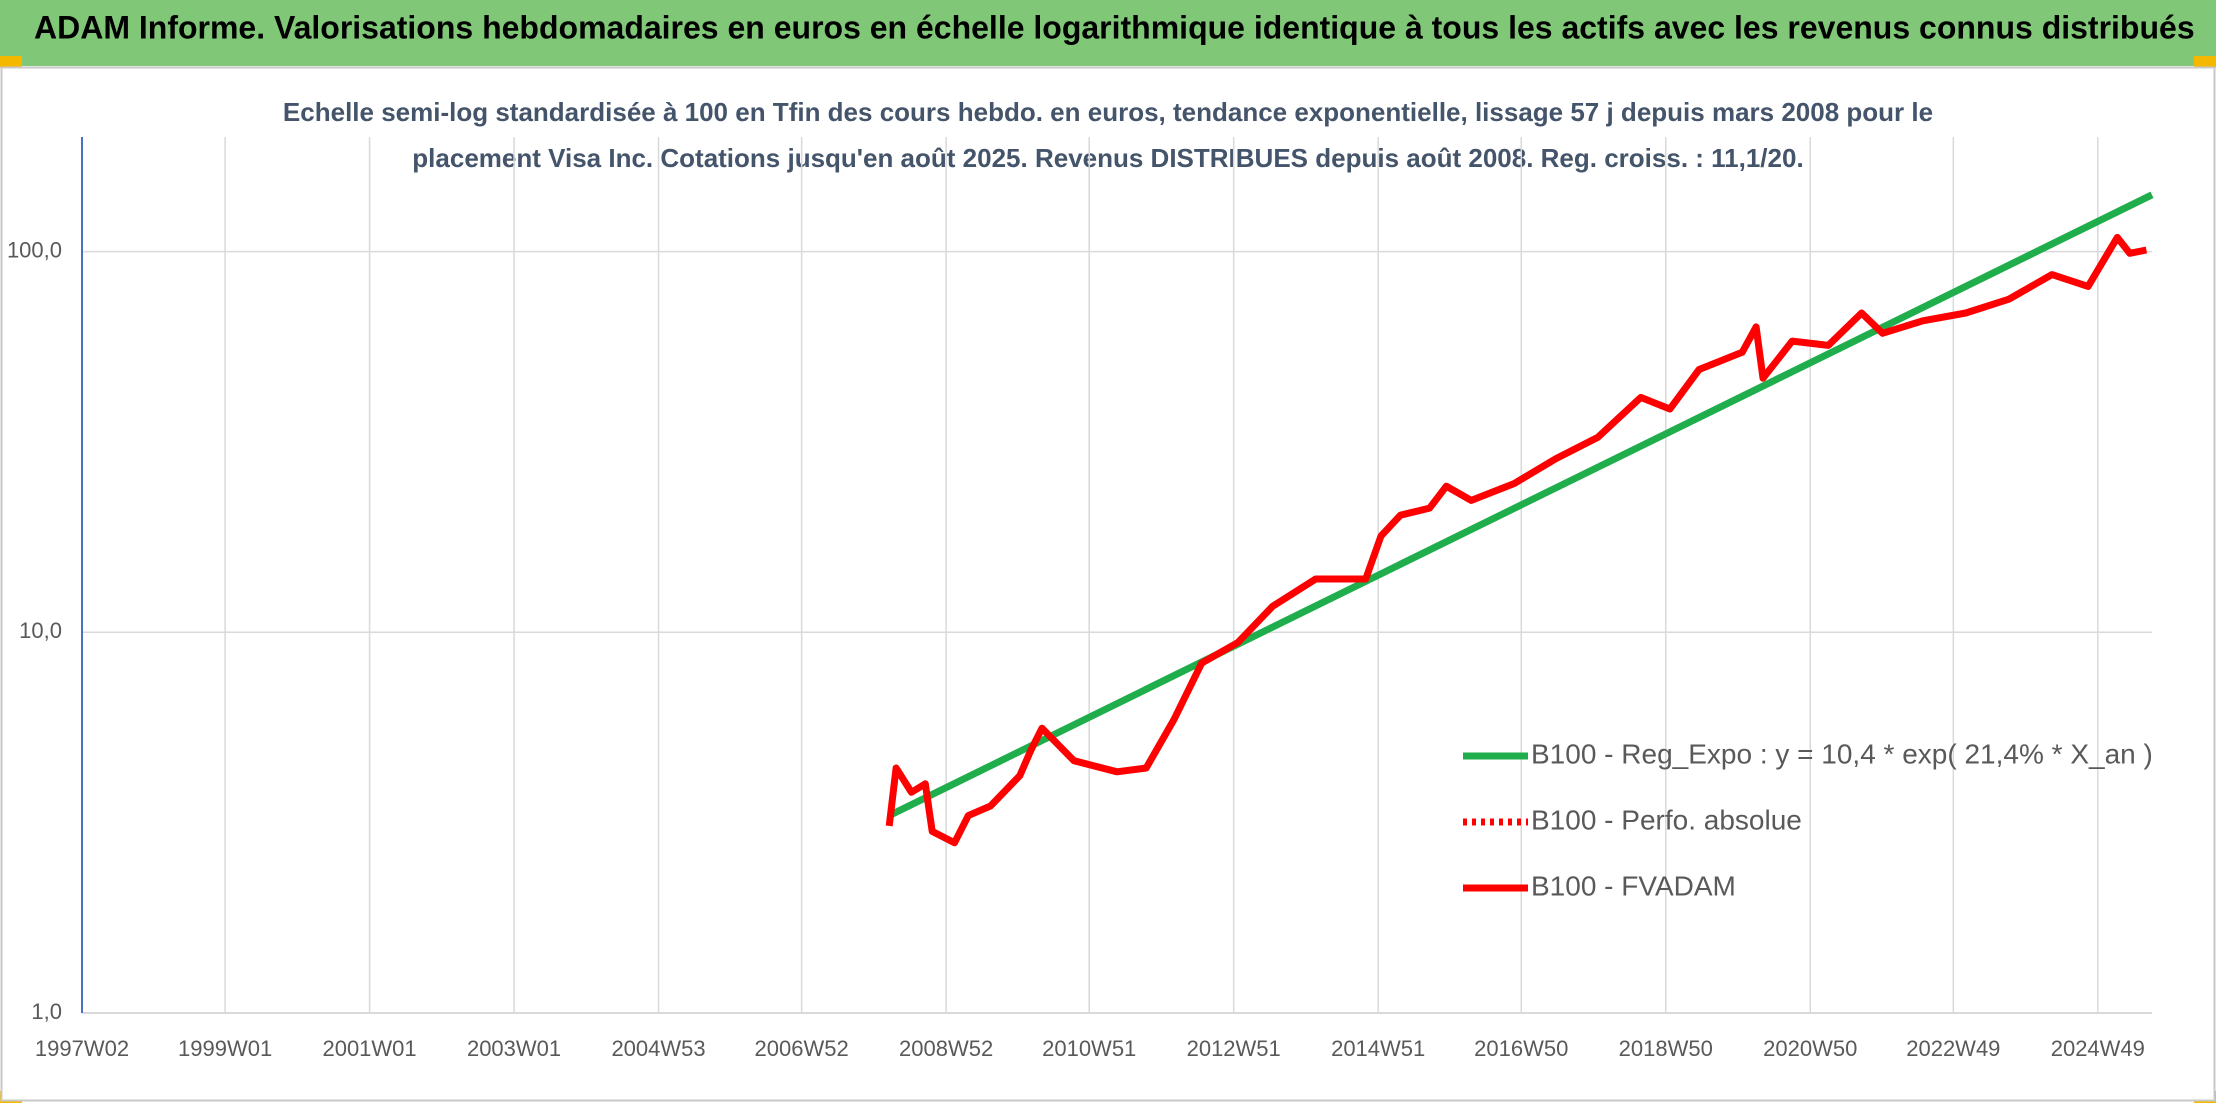 The height and width of the screenshot is (1108, 2216). Describe the element at coordinates (1089, 1048) in the screenshot. I see `x-tick-label: 2010W51` at that location.